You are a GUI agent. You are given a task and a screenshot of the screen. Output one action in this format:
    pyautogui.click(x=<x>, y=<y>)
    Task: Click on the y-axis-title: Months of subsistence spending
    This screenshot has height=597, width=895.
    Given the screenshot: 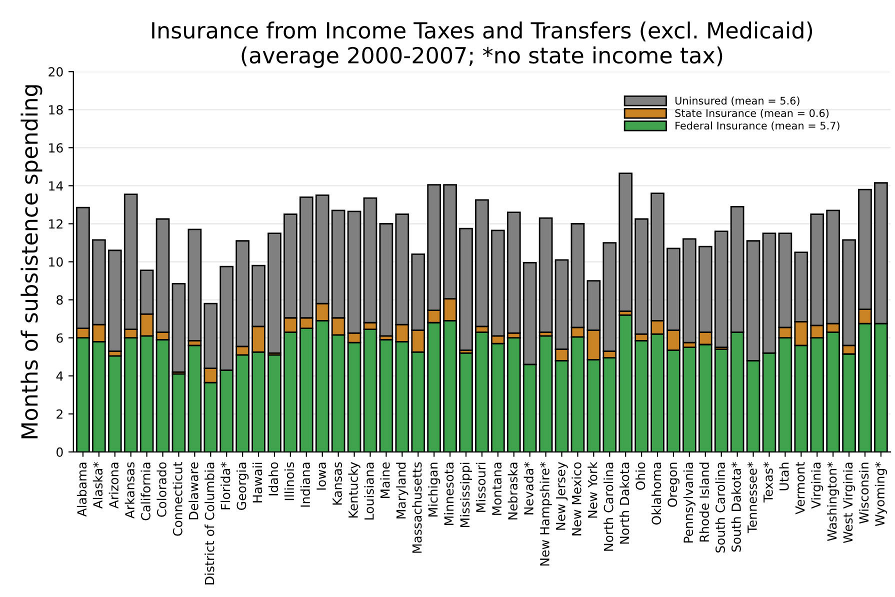 What is the action you would take?
    pyautogui.click(x=31, y=261)
    